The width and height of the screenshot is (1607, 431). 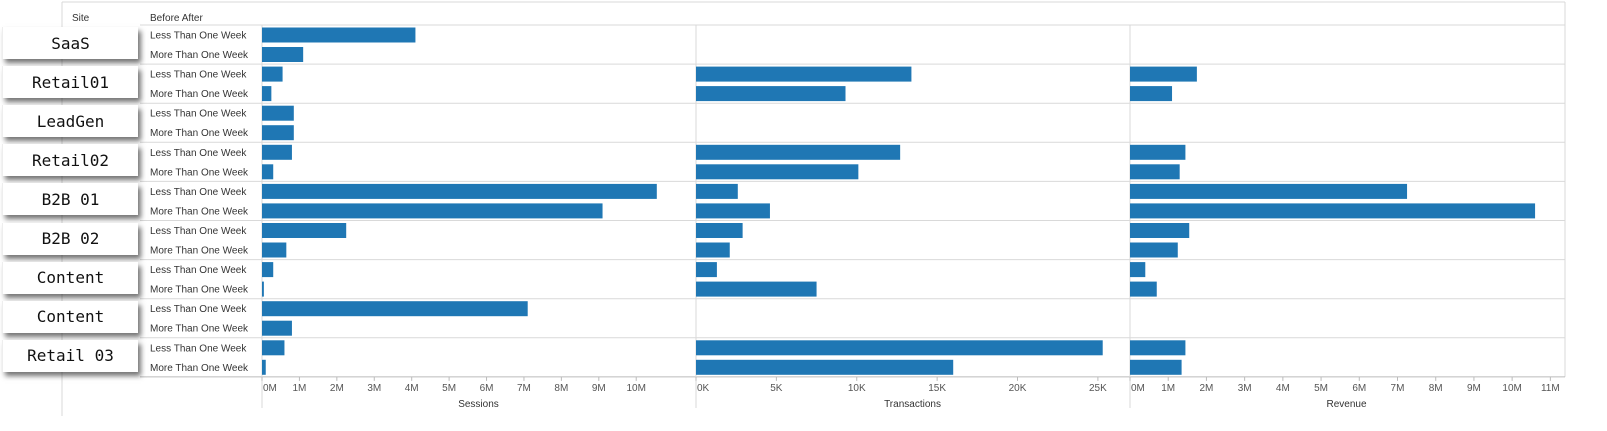 I want to click on tick-label: 15K, so click(x=937, y=388).